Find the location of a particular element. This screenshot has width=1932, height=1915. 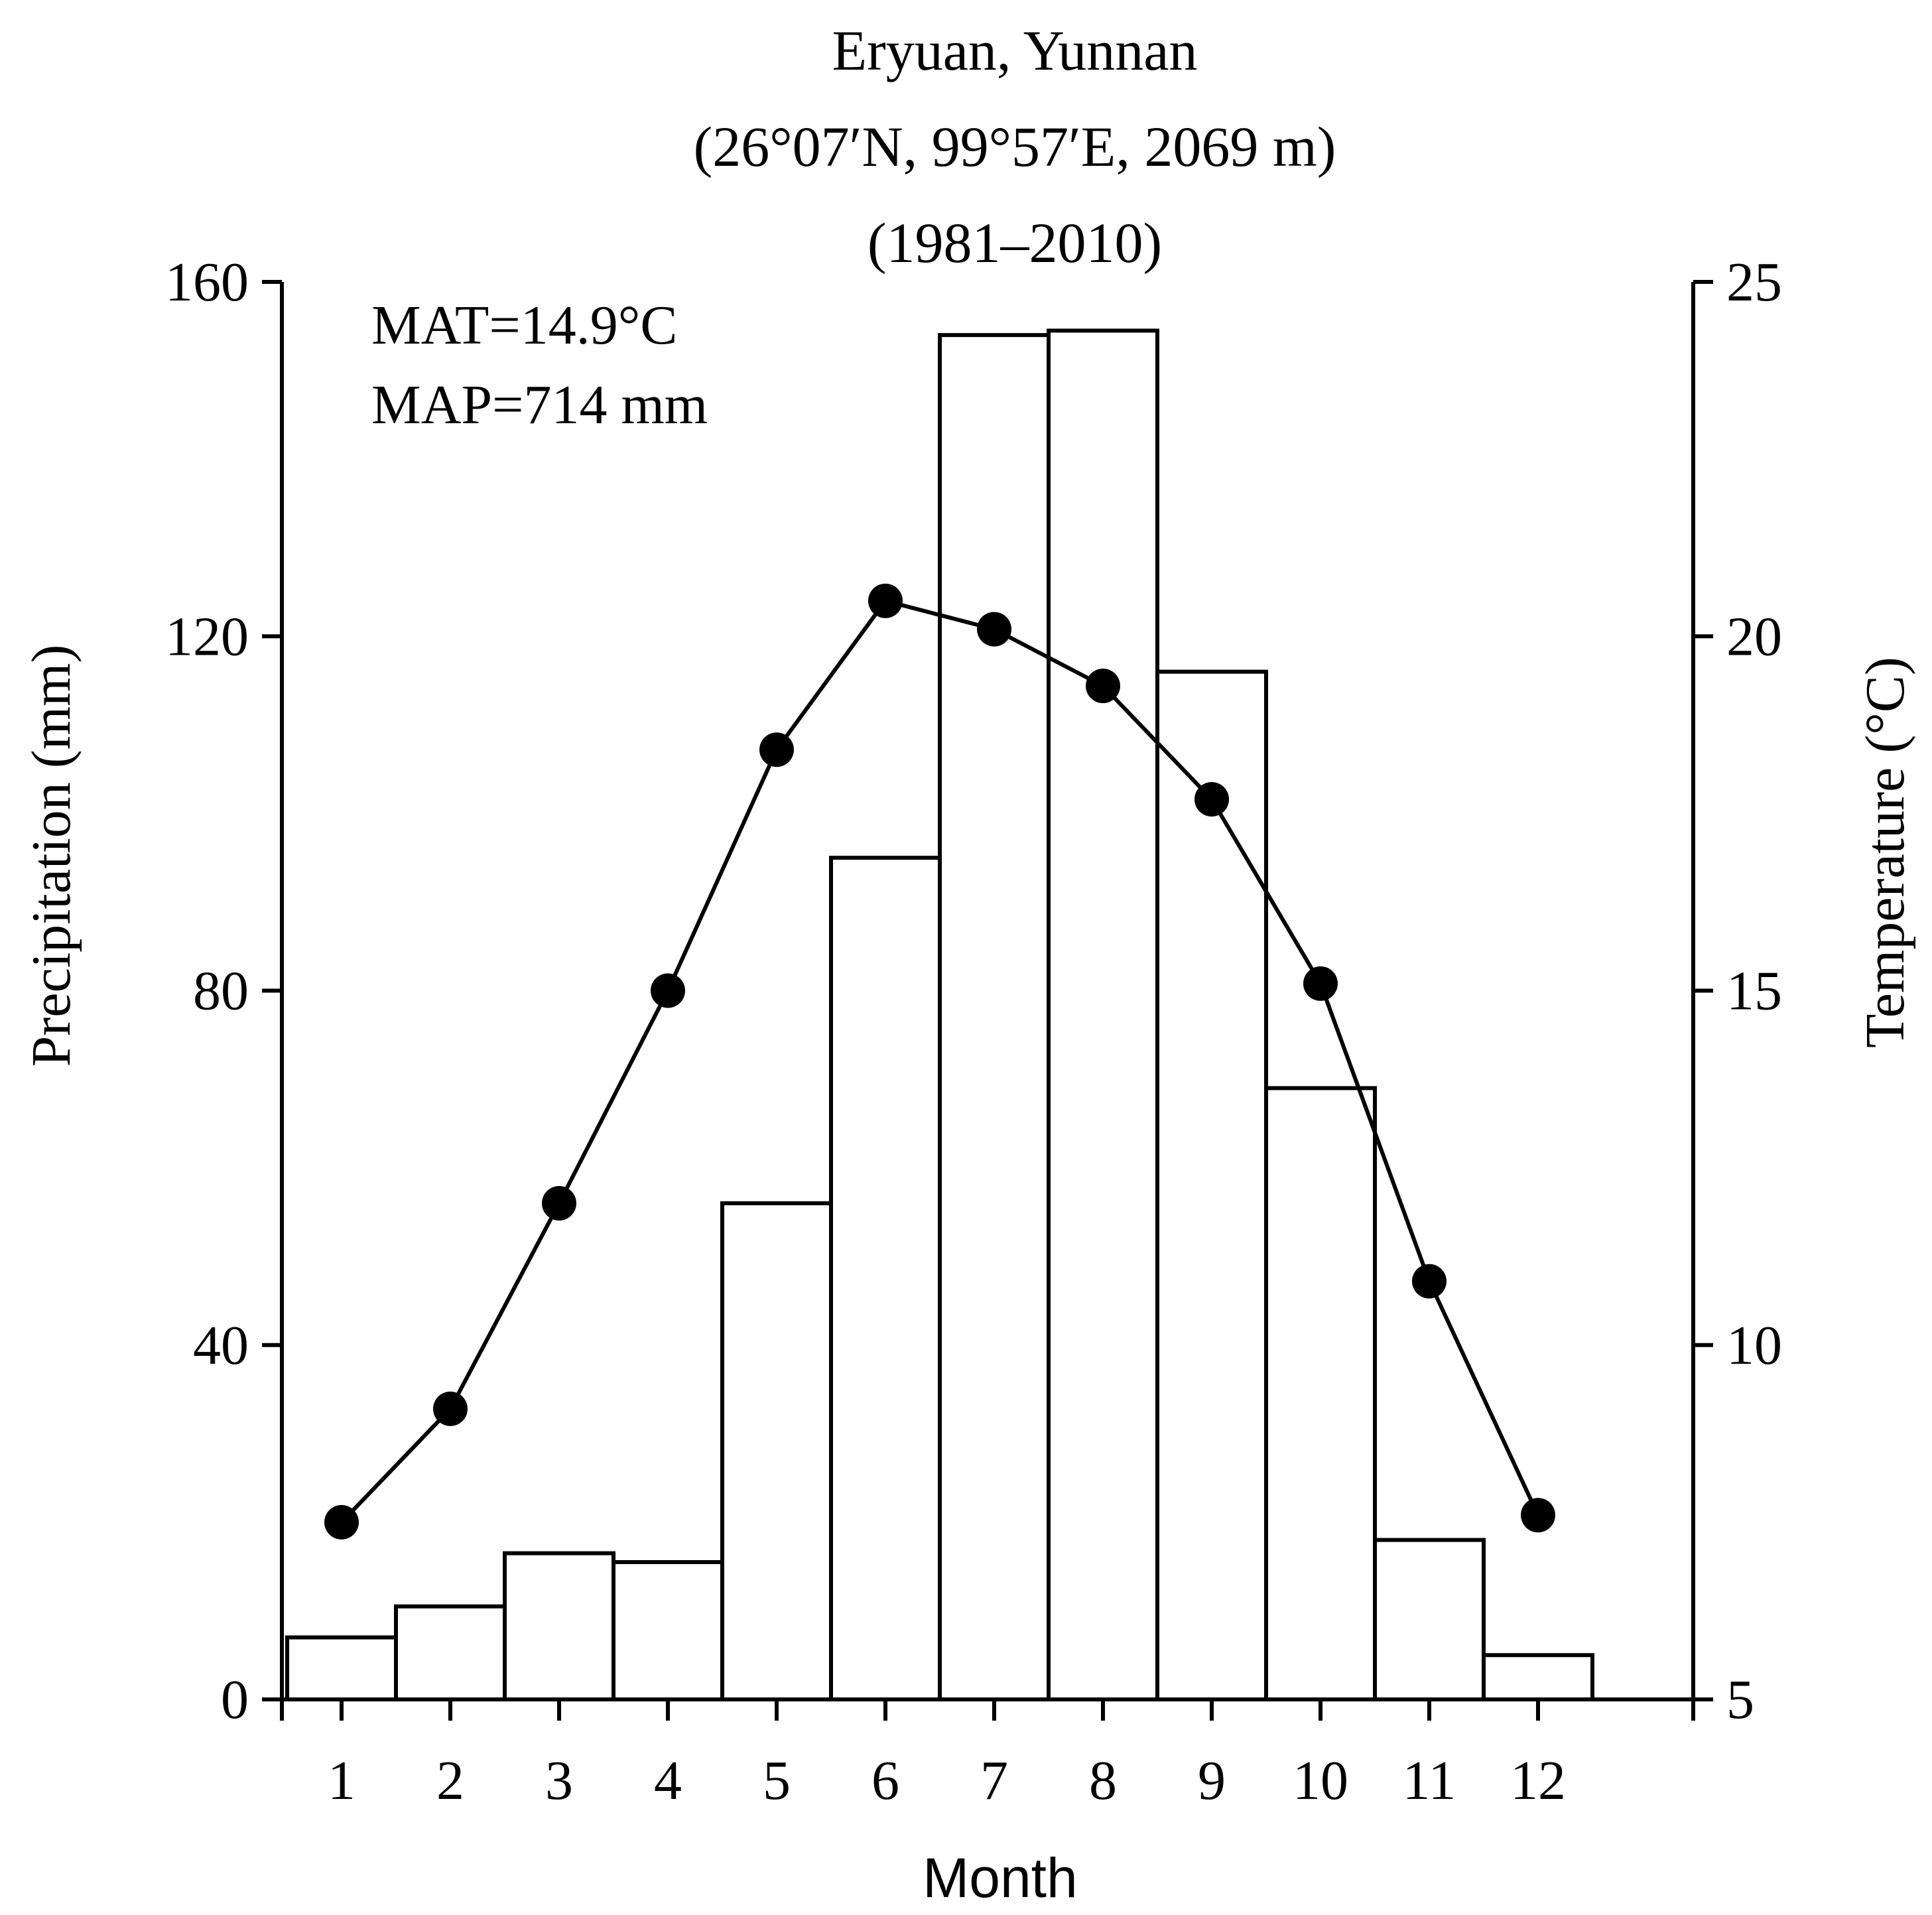

y-right-tick-label-20: 20 is located at coordinates (1754, 636).